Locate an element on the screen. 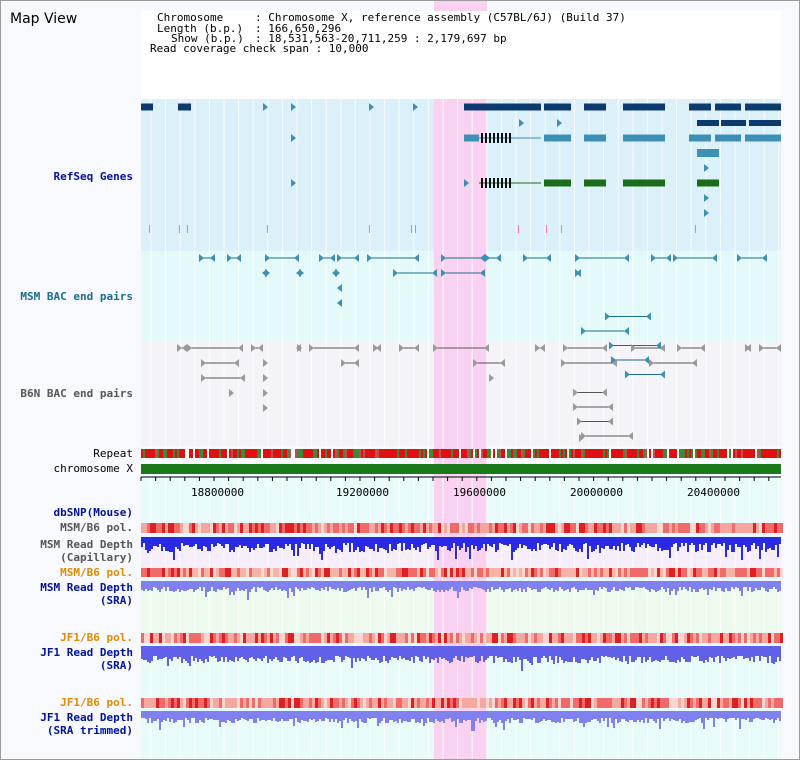 The height and width of the screenshot is (760, 800). track-label-jf1-depth-sra: JF1 Read Depth is located at coordinates (86, 652).